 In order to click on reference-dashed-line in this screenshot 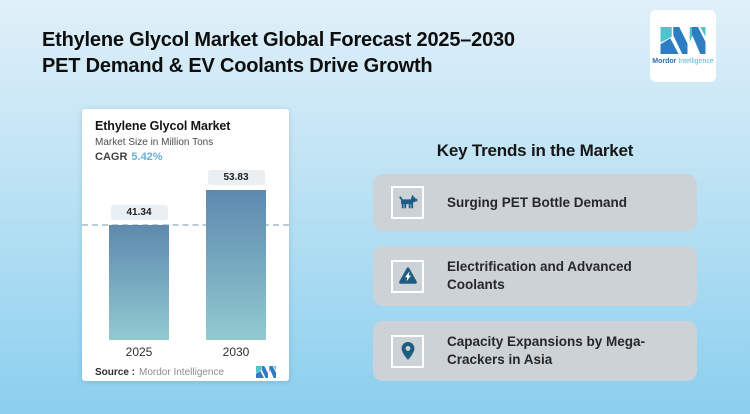, I will do `click(185, 225)`.